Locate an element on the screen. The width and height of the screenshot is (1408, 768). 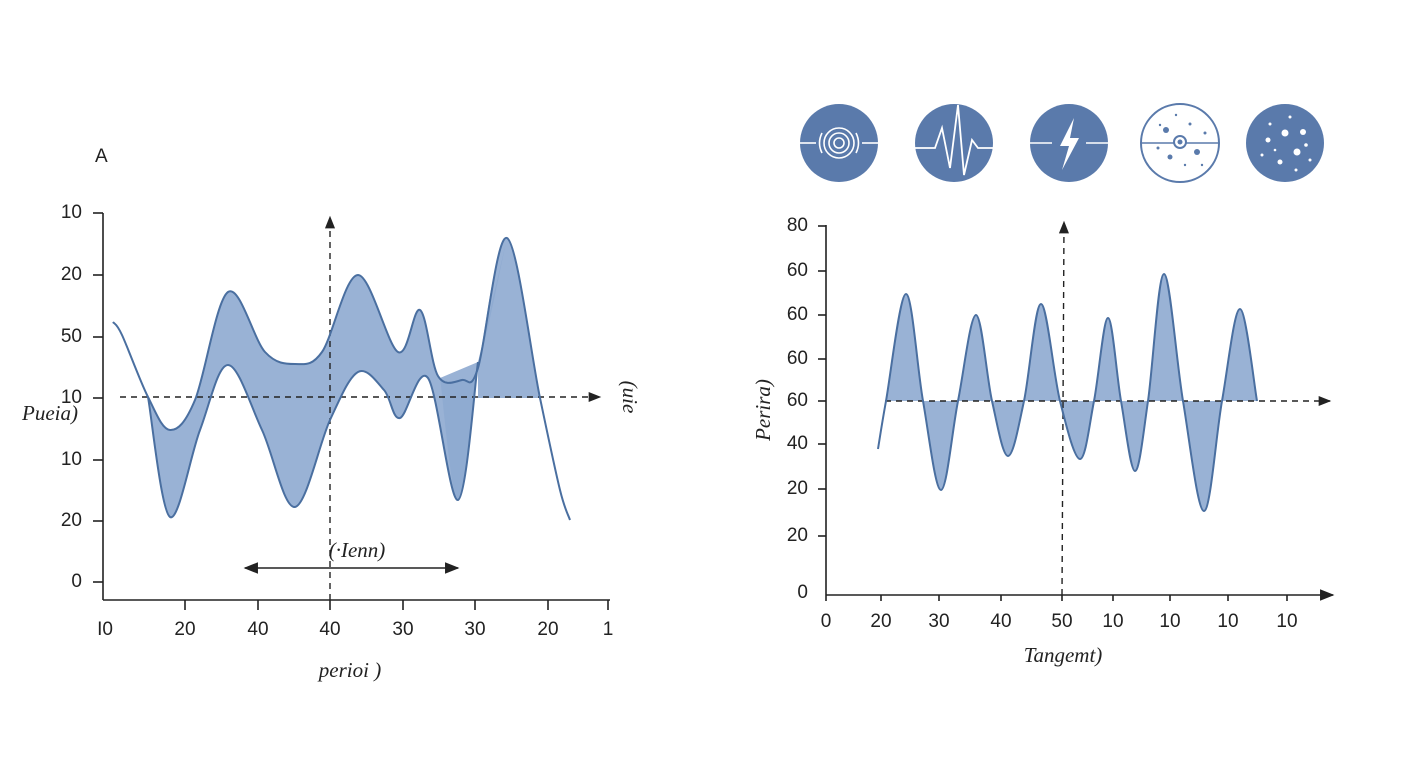
y-tick-label: 40 is located at coordinates (797, 443).